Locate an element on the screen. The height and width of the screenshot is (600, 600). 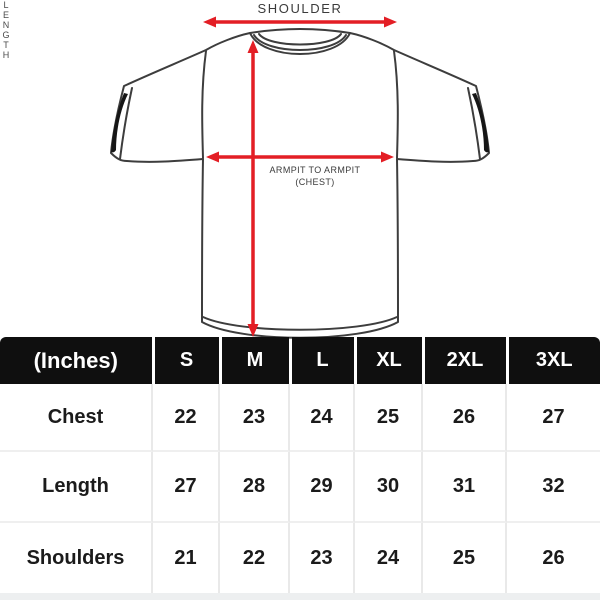
armpit-label-line2: (CHEST) is located at coordinates (315, 182).